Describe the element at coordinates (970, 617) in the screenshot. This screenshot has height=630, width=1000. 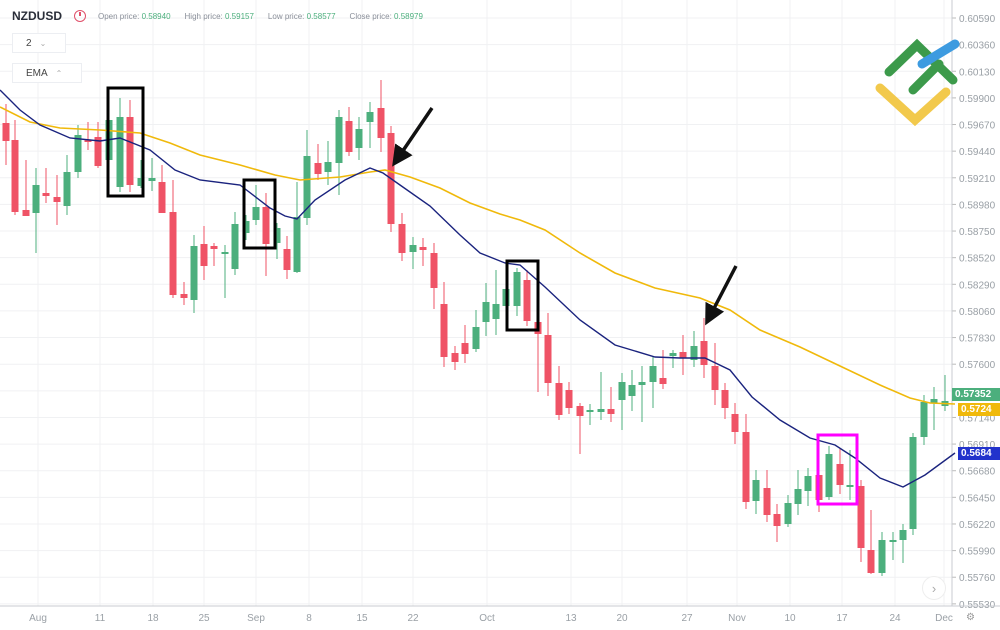
I see `settings-button: ⚙` at that location.